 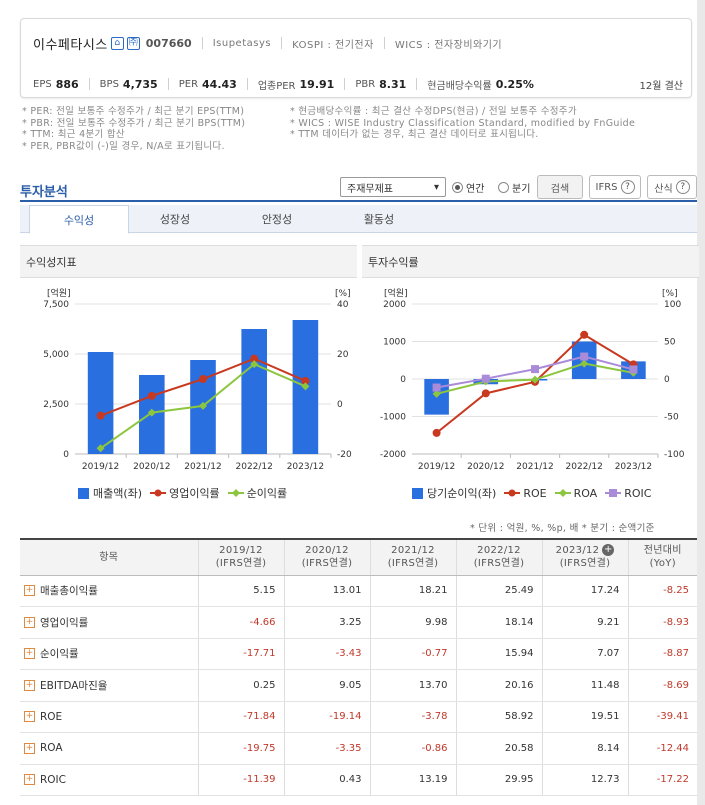 I want to click on help-icon: ?, so click(x=627, y=187).